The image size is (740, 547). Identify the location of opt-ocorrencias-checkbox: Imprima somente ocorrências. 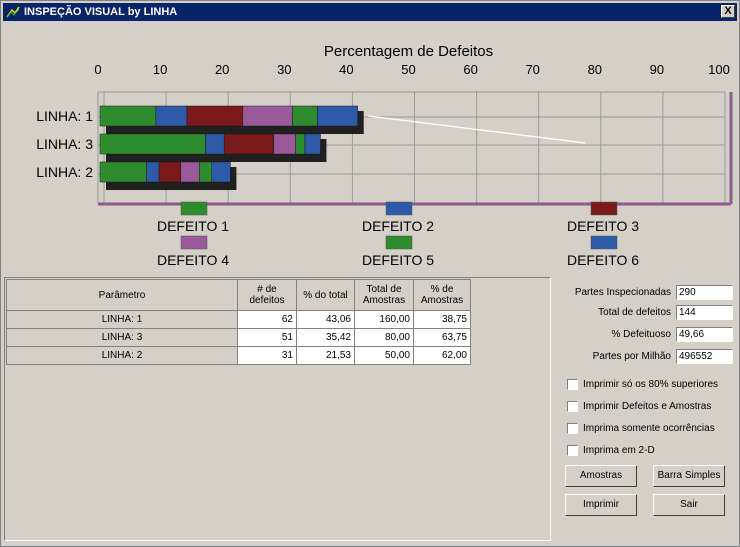
(641, 428).